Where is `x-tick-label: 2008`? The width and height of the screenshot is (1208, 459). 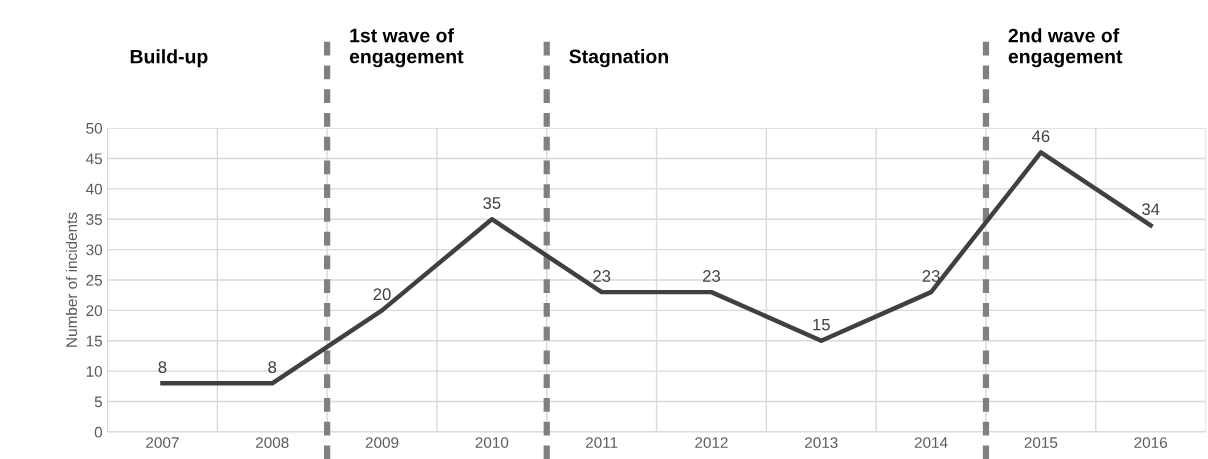
x-tick-label: 2008 is located at coordinates (272, 442).